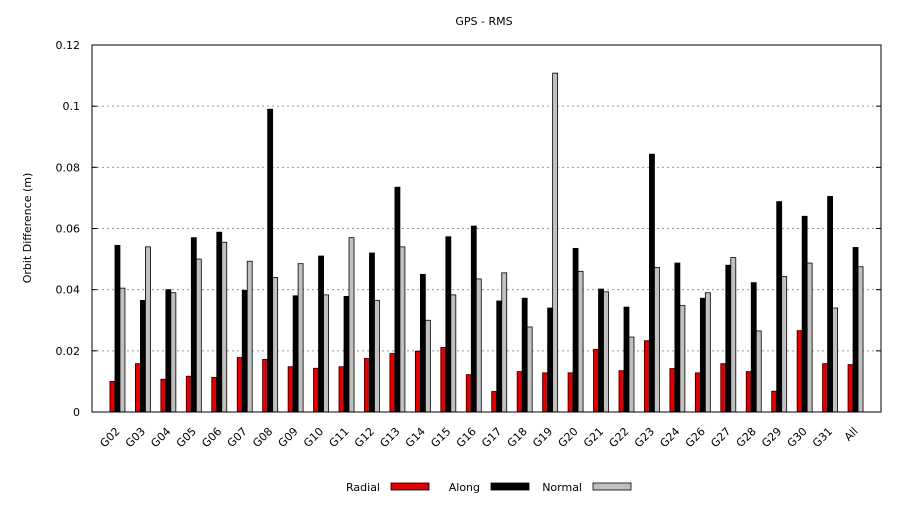 The image size is (902, 506). What do you see at coordinates (326, 353) in the screenshot?
I see `bar-normal-g10` at bounding box center [326, 353].